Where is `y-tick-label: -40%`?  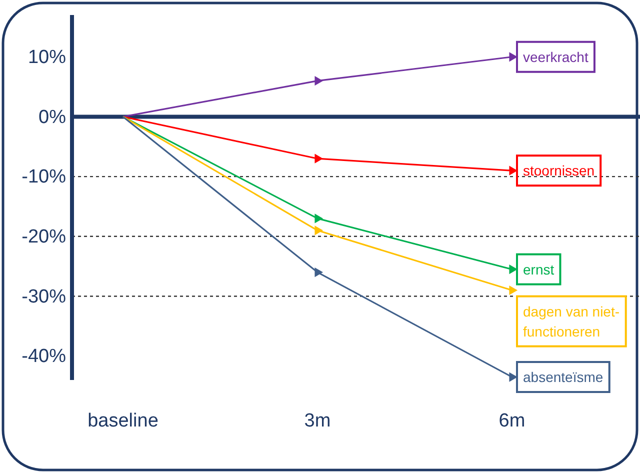 y-tick-label: -40% is located at coordinates (44, 357).